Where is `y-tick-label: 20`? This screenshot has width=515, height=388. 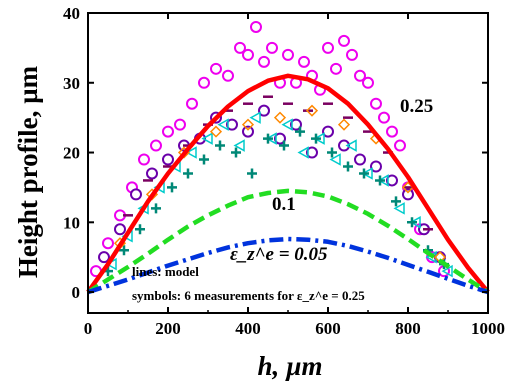 y-tick-label: 20 is located at coordinates (71, 153).